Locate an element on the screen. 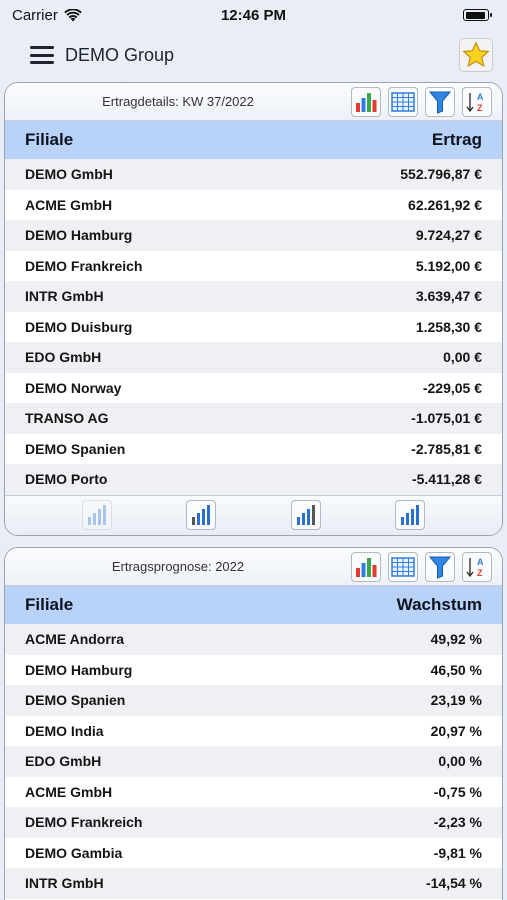 This screenshot has width=507, height=900. table-header: Filiale Ertrag is located at coordinates (253, 140).